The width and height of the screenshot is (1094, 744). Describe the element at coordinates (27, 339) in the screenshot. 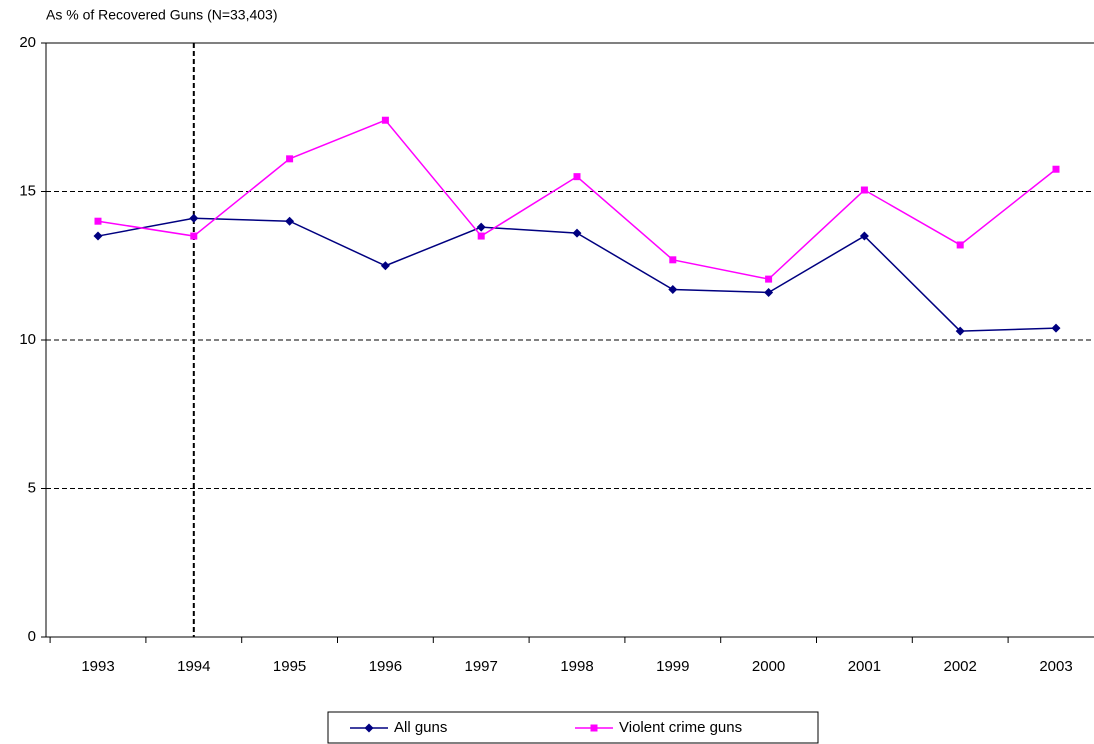

I see `y-tick-label: 10` at that location.